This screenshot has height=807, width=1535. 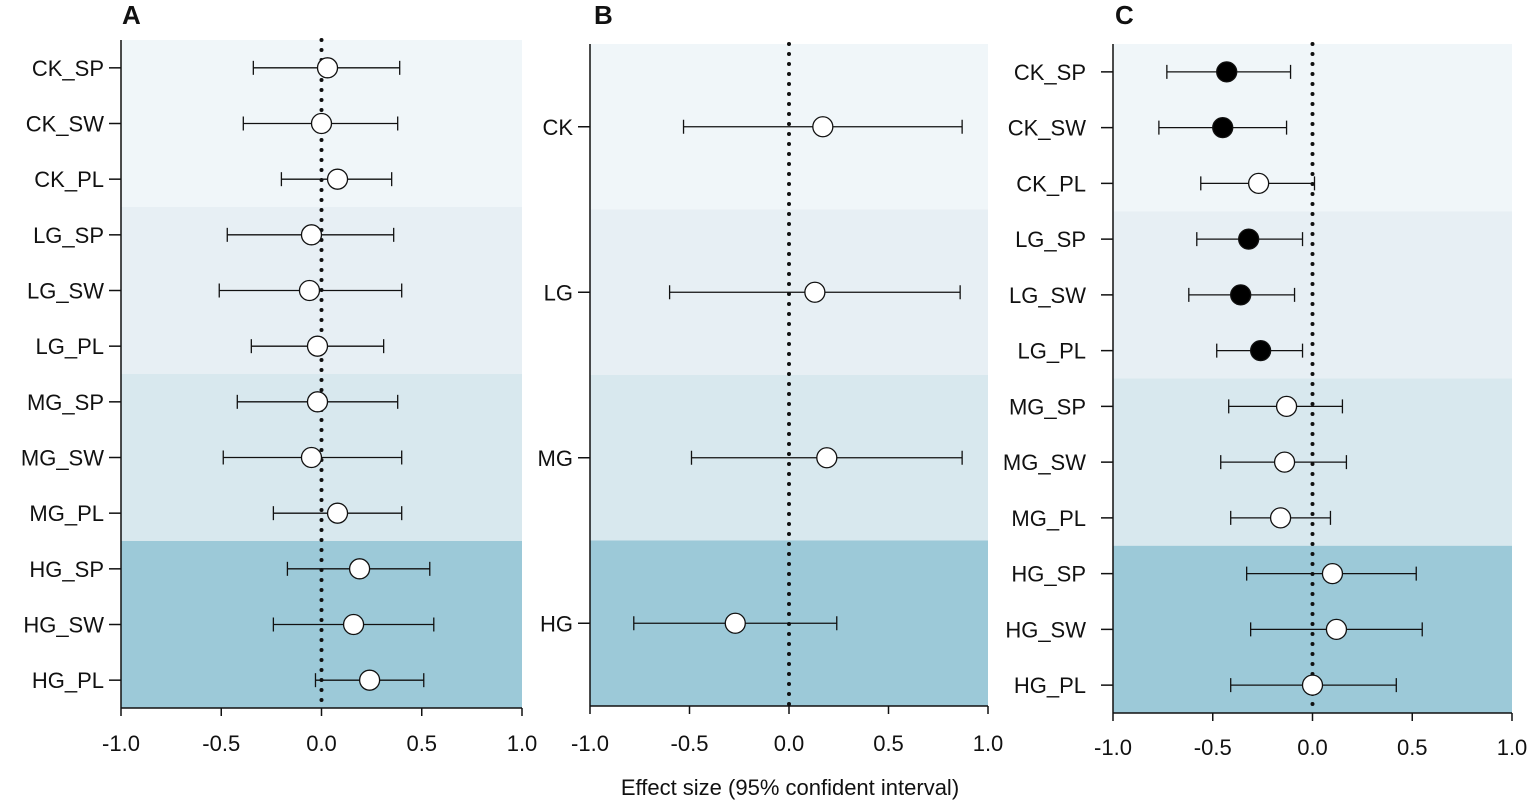 What do you see at coordinates (1048, 574) in the screenshot?
I see `category-label-c: HG_SP` at bounding box center [1048, 574].